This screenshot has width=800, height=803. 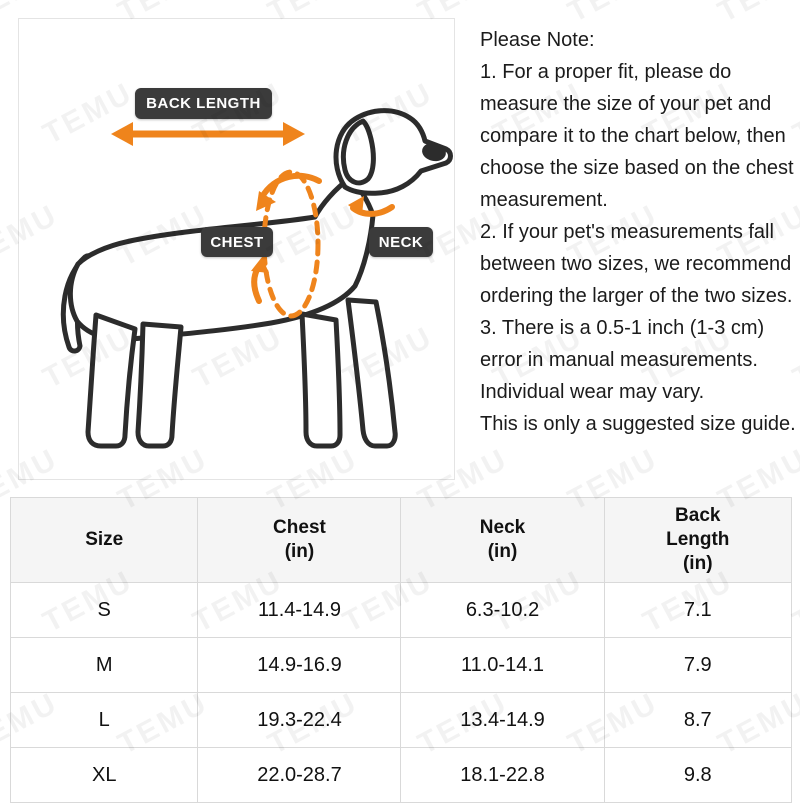 What do you see at coordinates (434, 152) in the screenshot?
I see `dog-nose` at bounding box center [434, 152].